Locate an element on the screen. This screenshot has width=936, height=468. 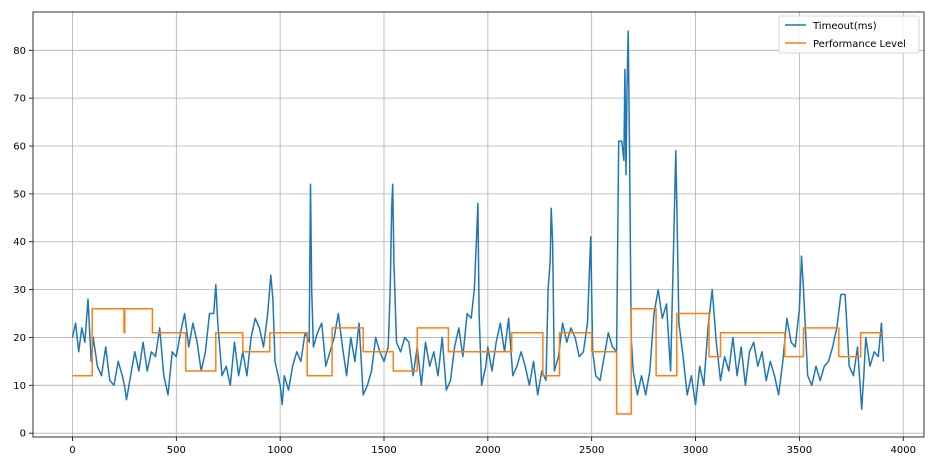
y-tick-label: 0 is located at coordinates (23, 434).